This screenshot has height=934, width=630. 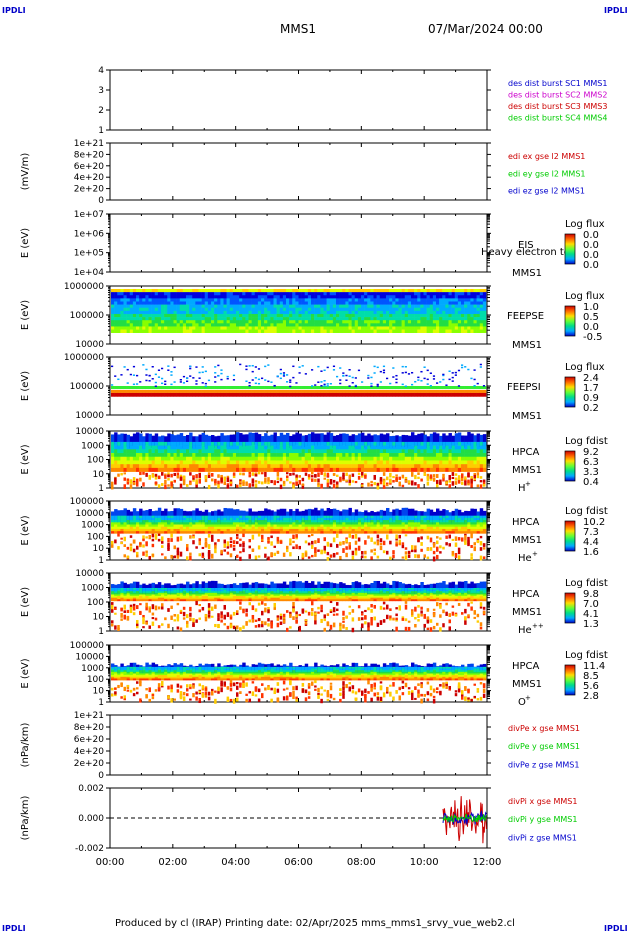 I want to click on y-tick-label: 1, so click(x=101, y=561).